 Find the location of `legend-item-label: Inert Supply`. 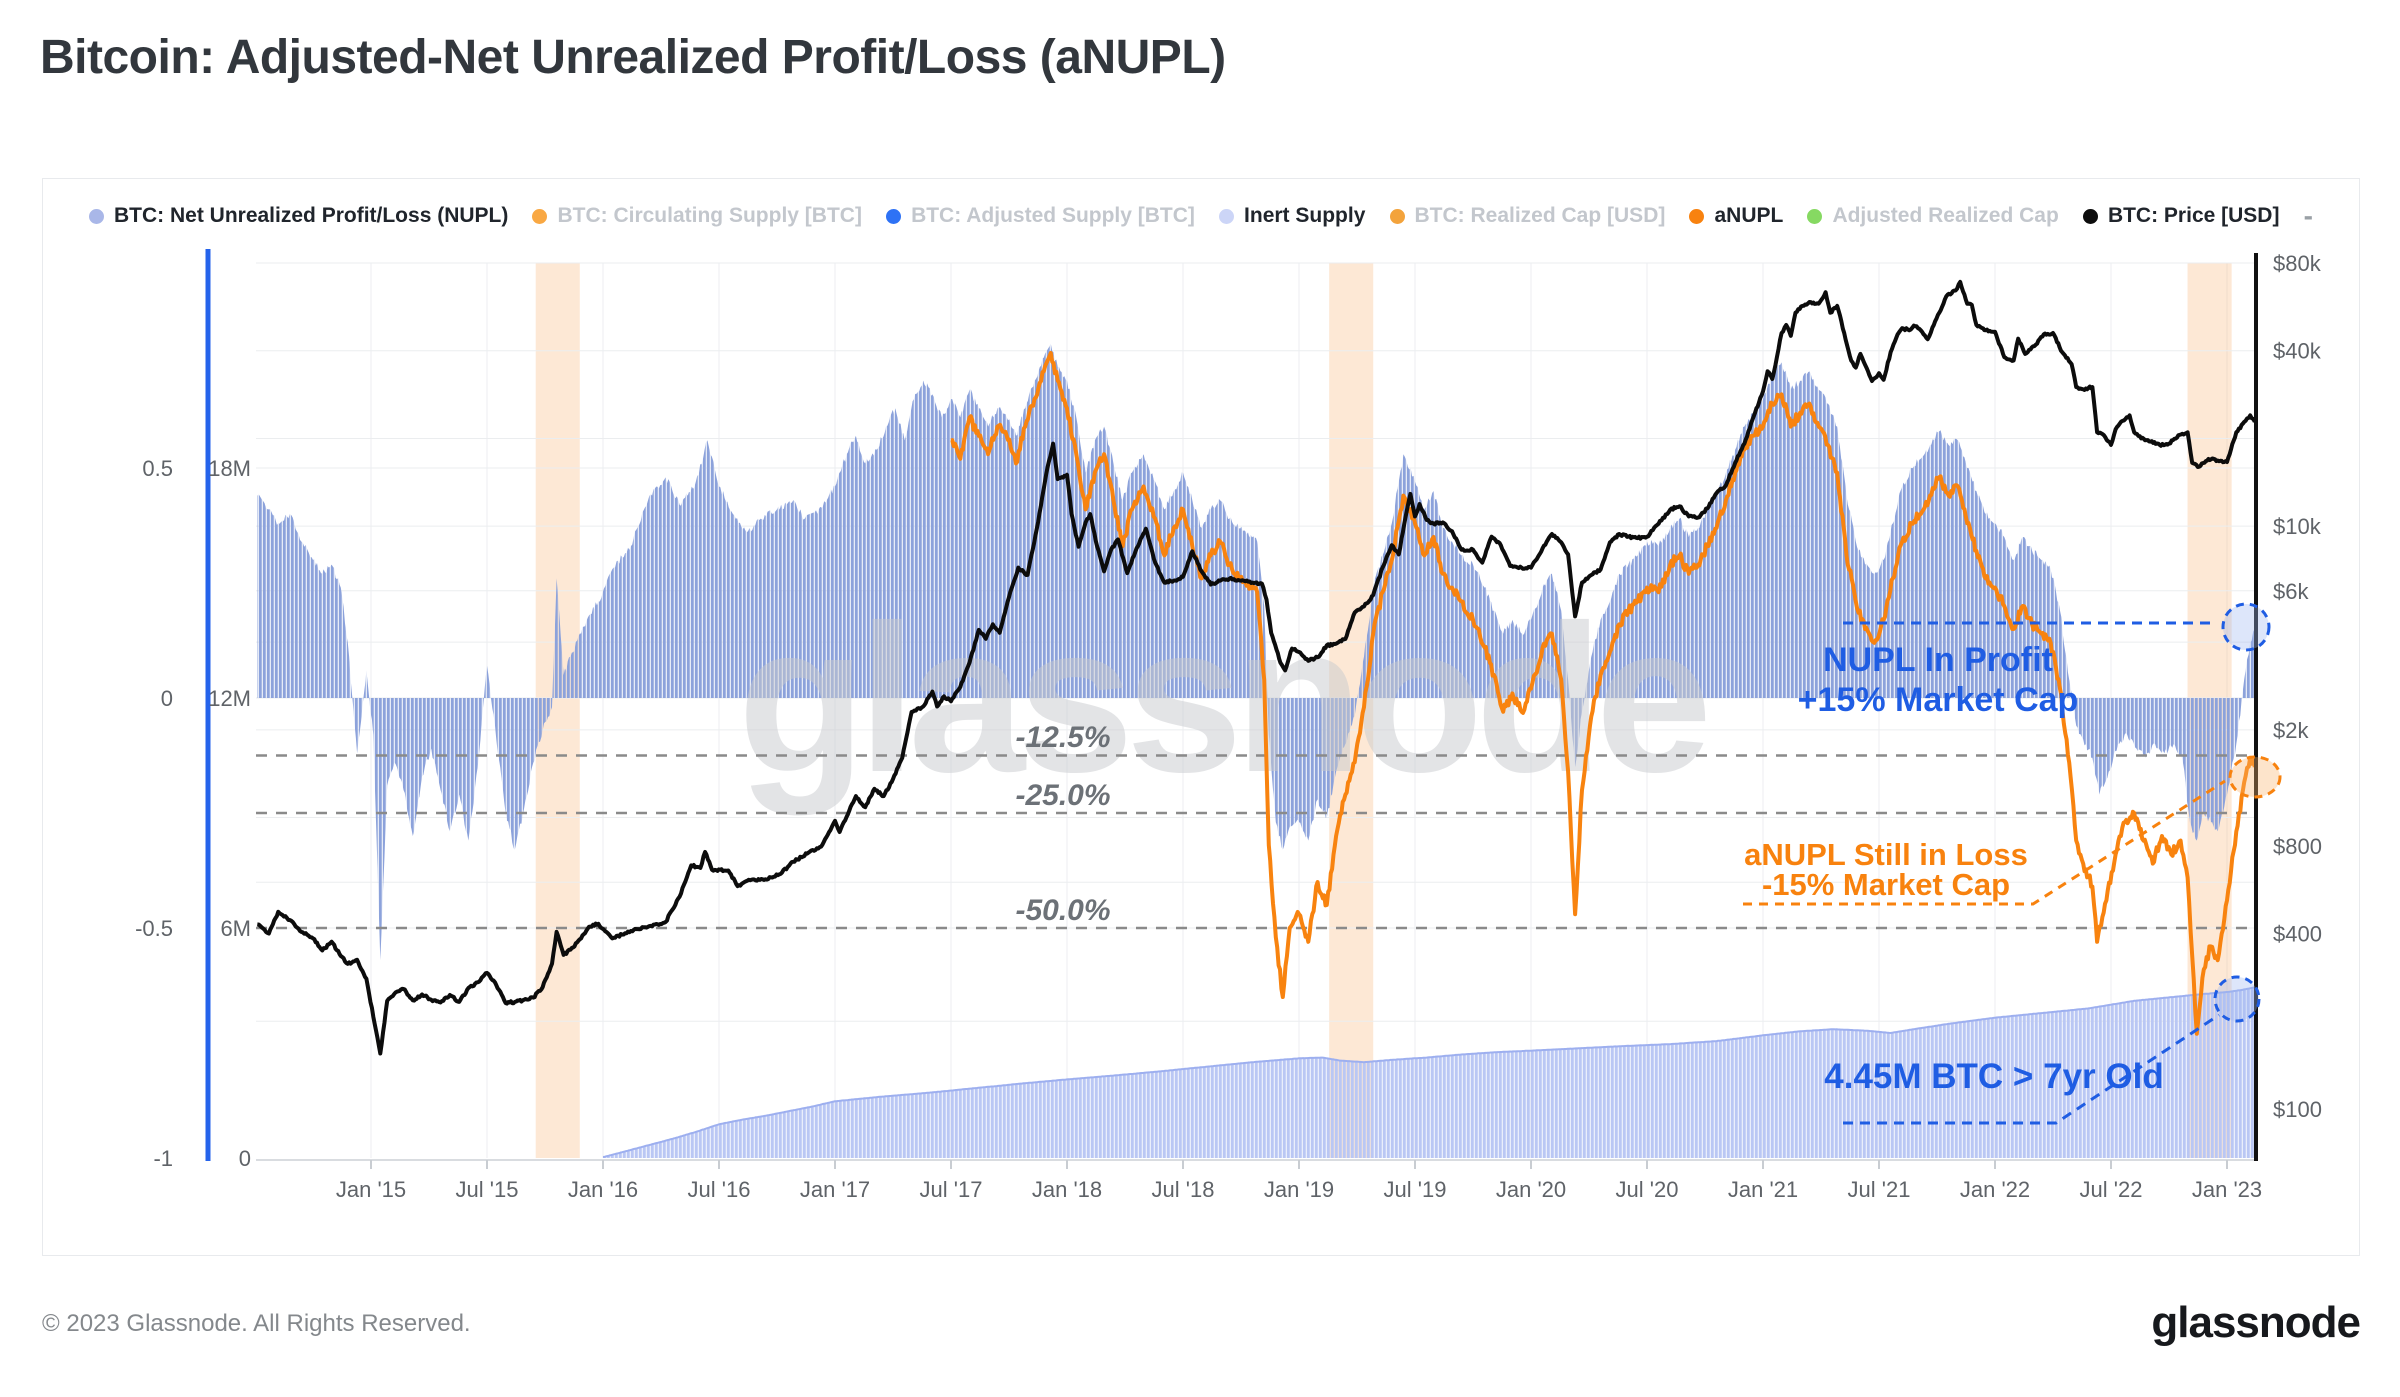

legend-item-label: Inert Supply is located at coordinates (1305, 215).